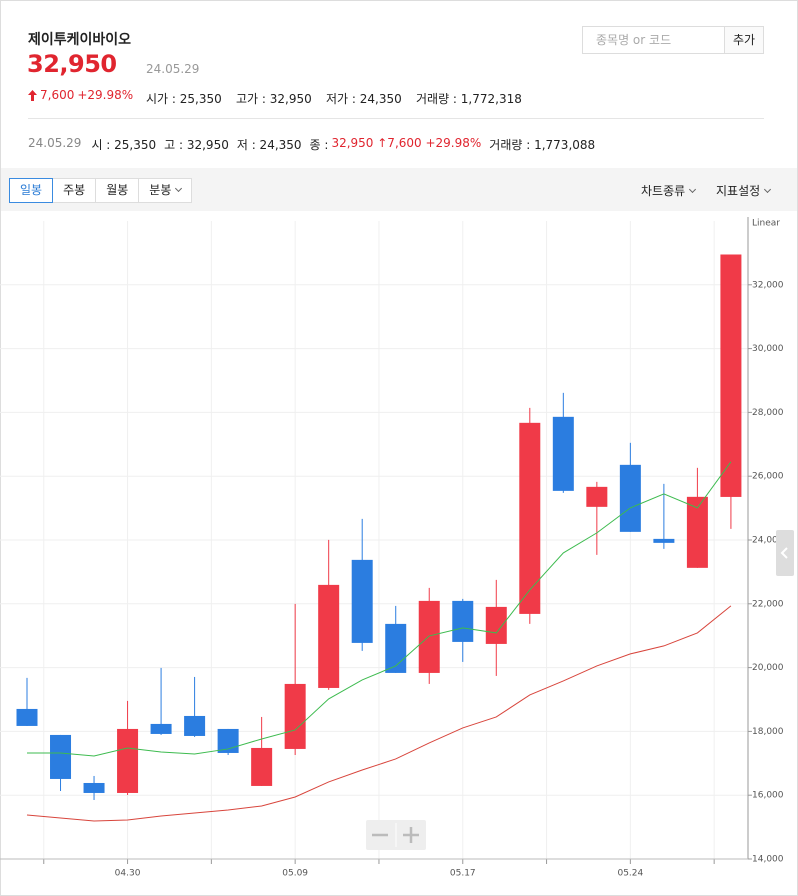 This screenshot has height=896, width=798. What do you see at coordinates (72, 64) in the screenshot?
I see `price: 32,950` at bounding box center [72, 64].